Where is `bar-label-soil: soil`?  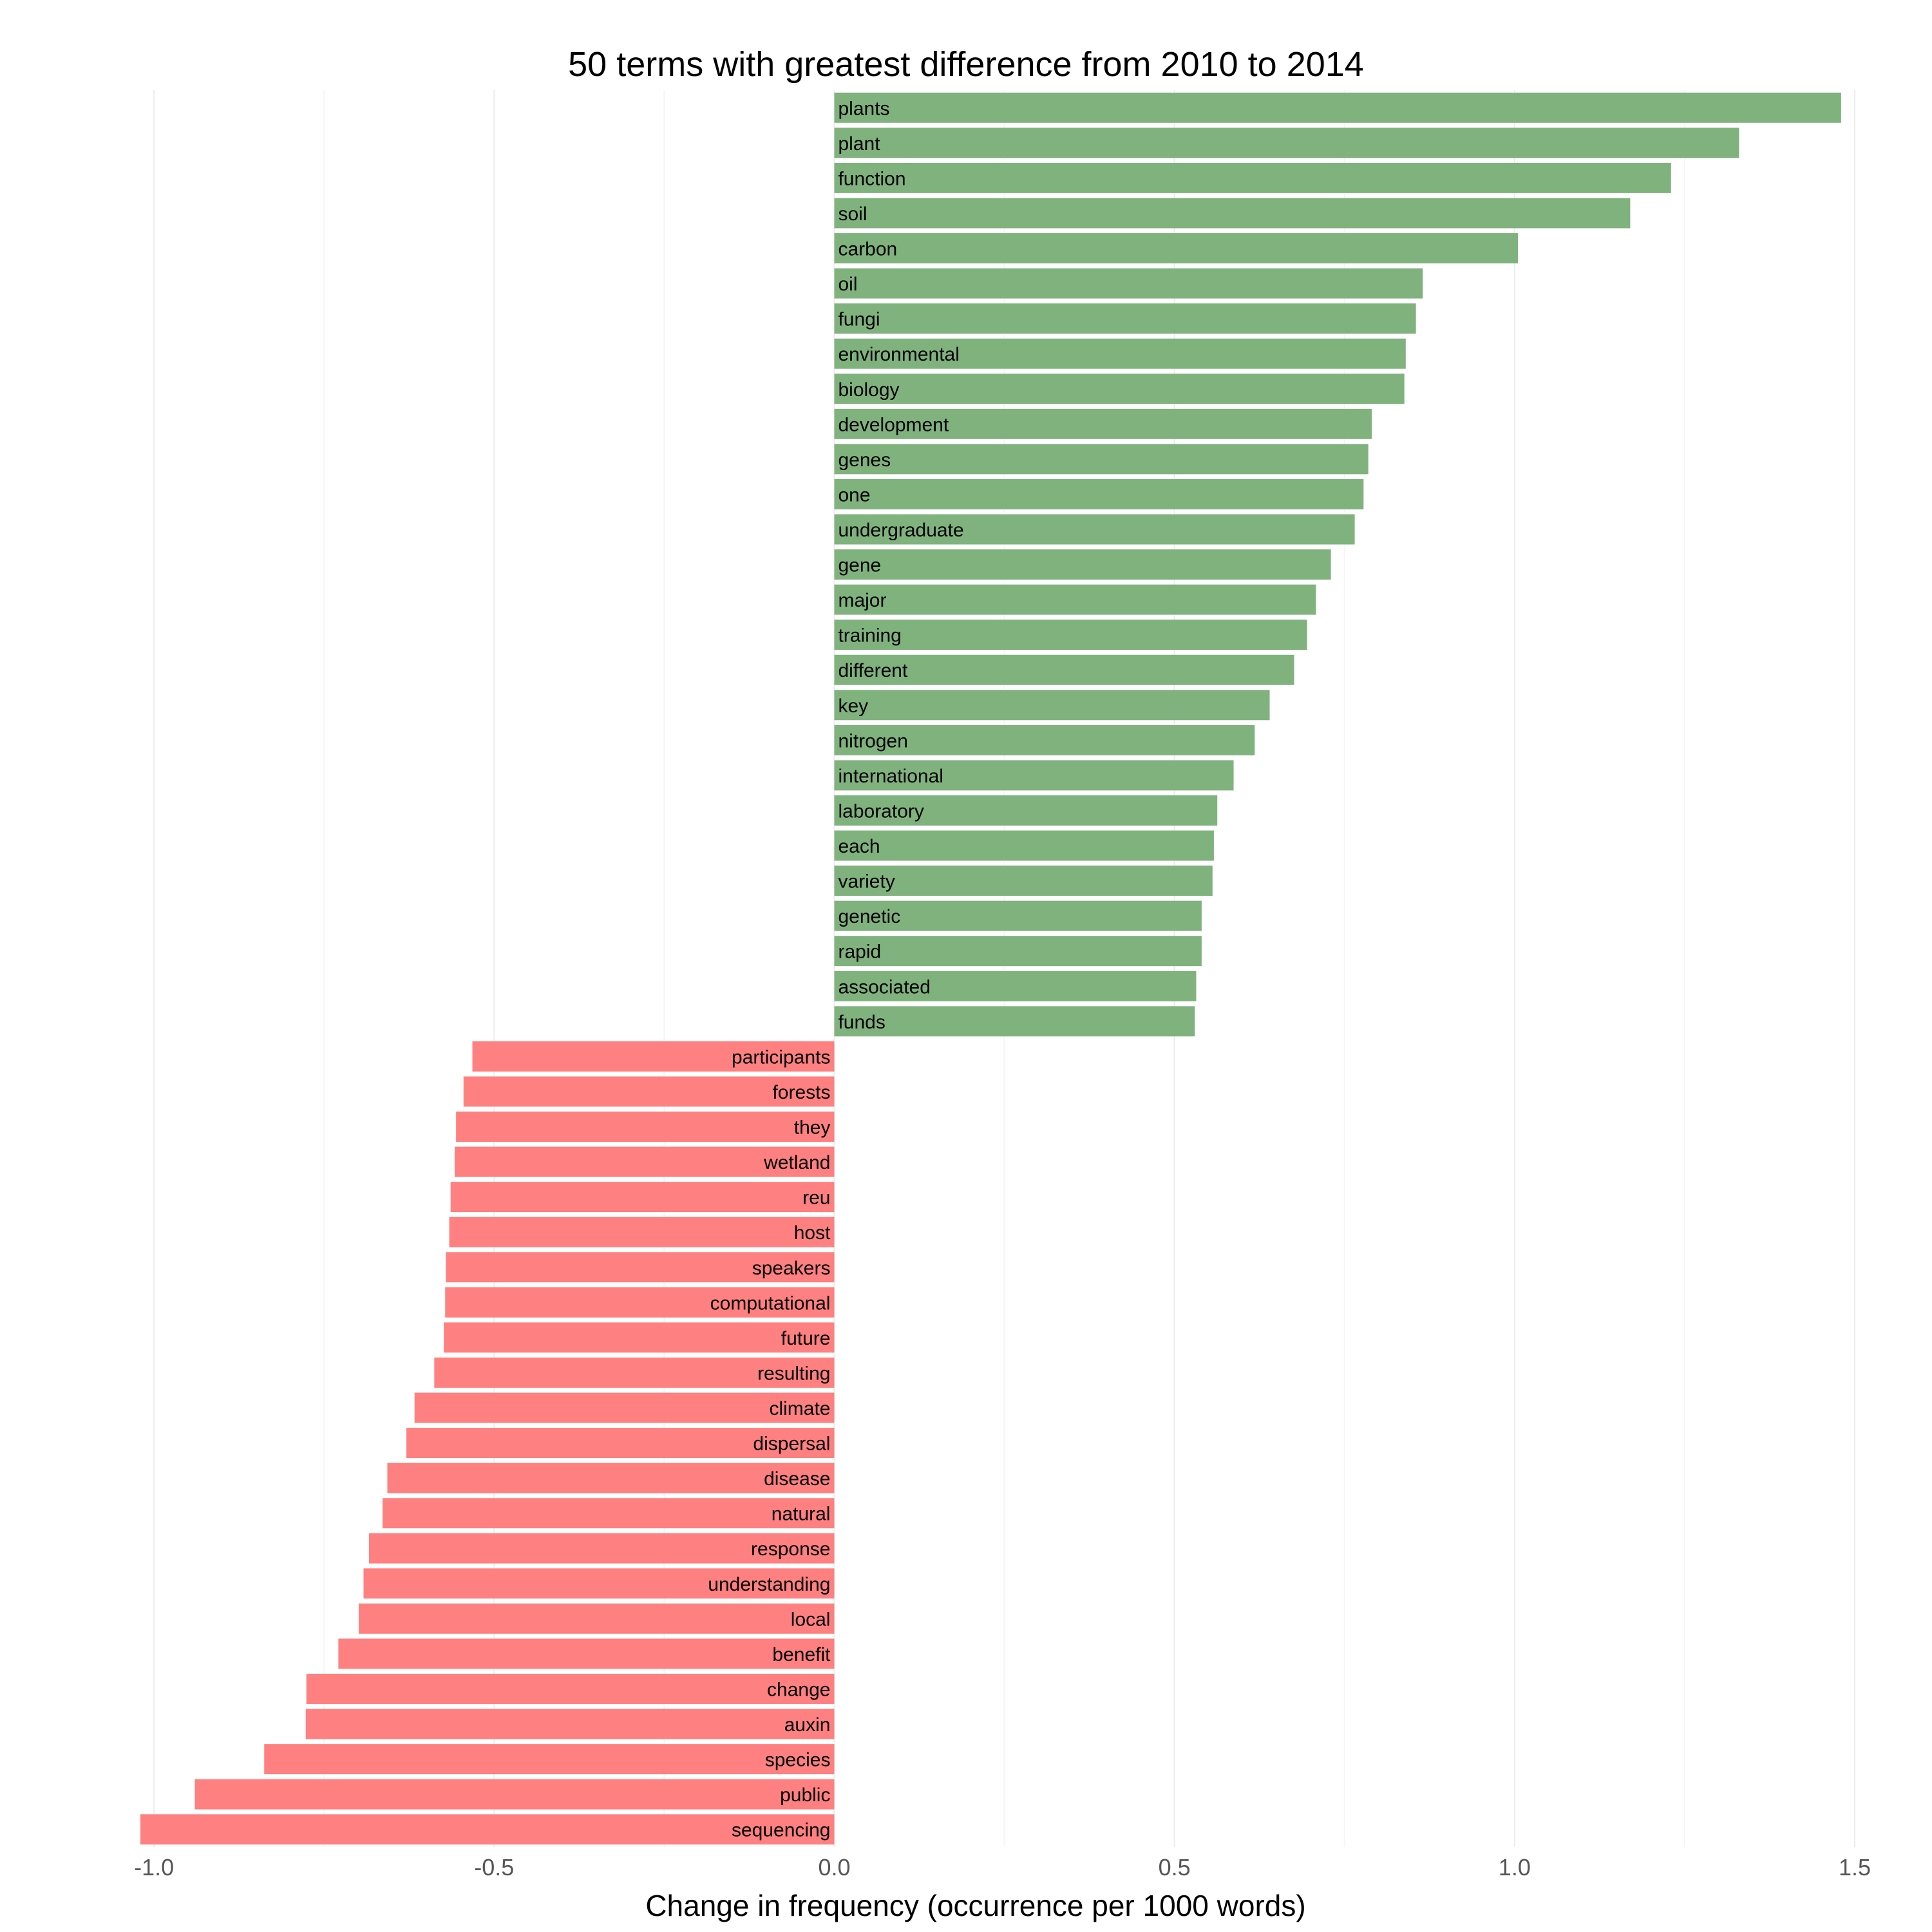
bar-label-soil: soil is located at coordinates (852, 215).